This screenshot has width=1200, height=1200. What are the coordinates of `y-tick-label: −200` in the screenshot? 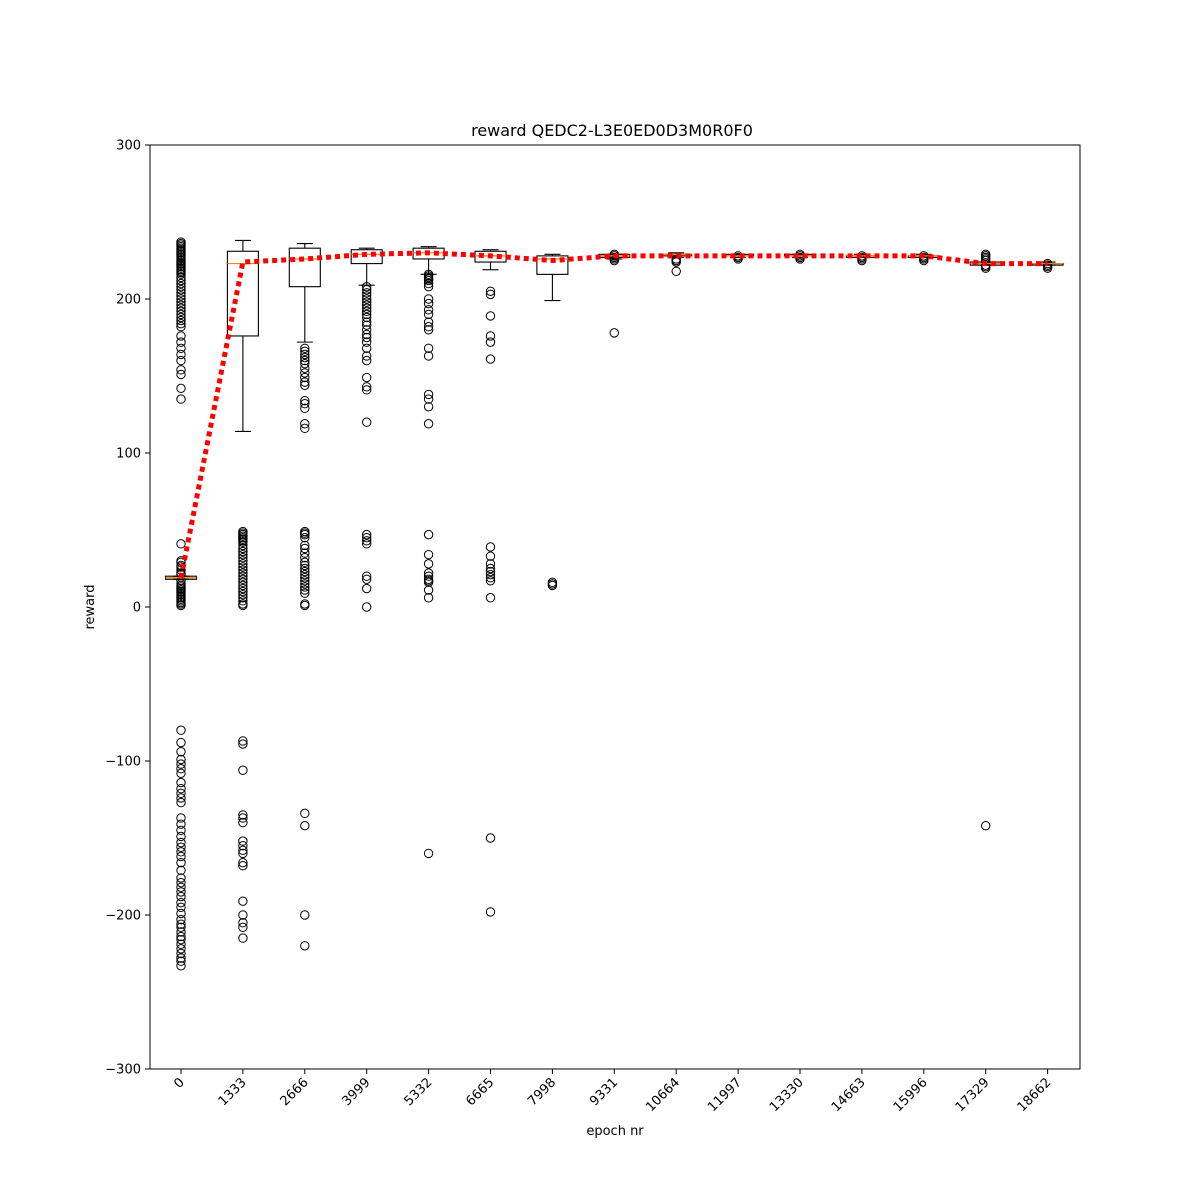 It's located at (123, 916).